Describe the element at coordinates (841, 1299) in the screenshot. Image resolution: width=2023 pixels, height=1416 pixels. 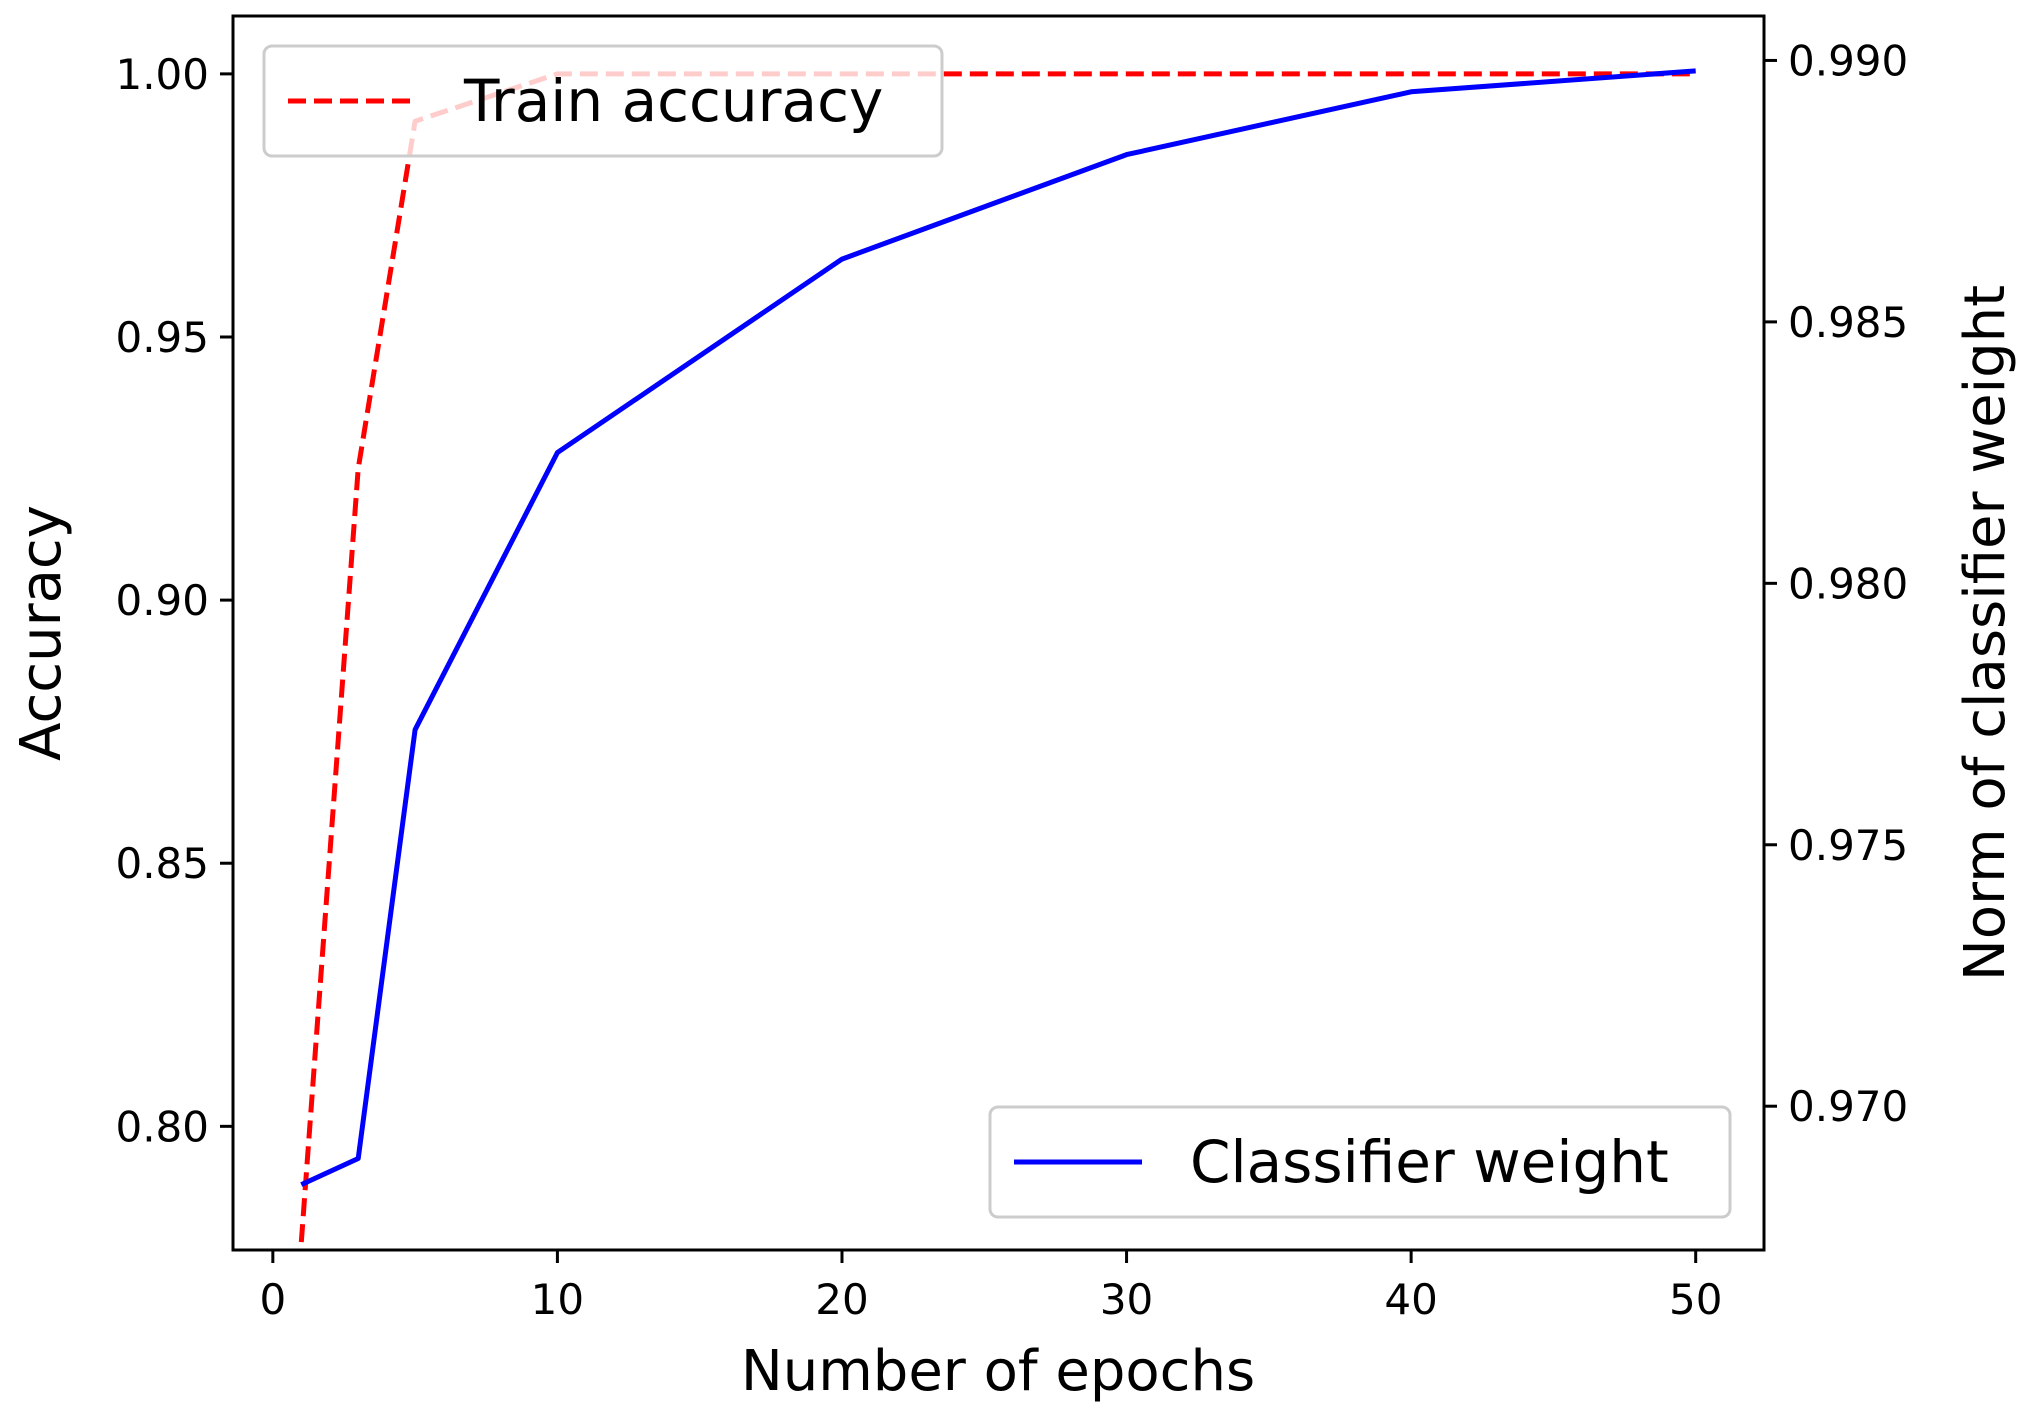
I see `x-tick-label: 20` at that location.